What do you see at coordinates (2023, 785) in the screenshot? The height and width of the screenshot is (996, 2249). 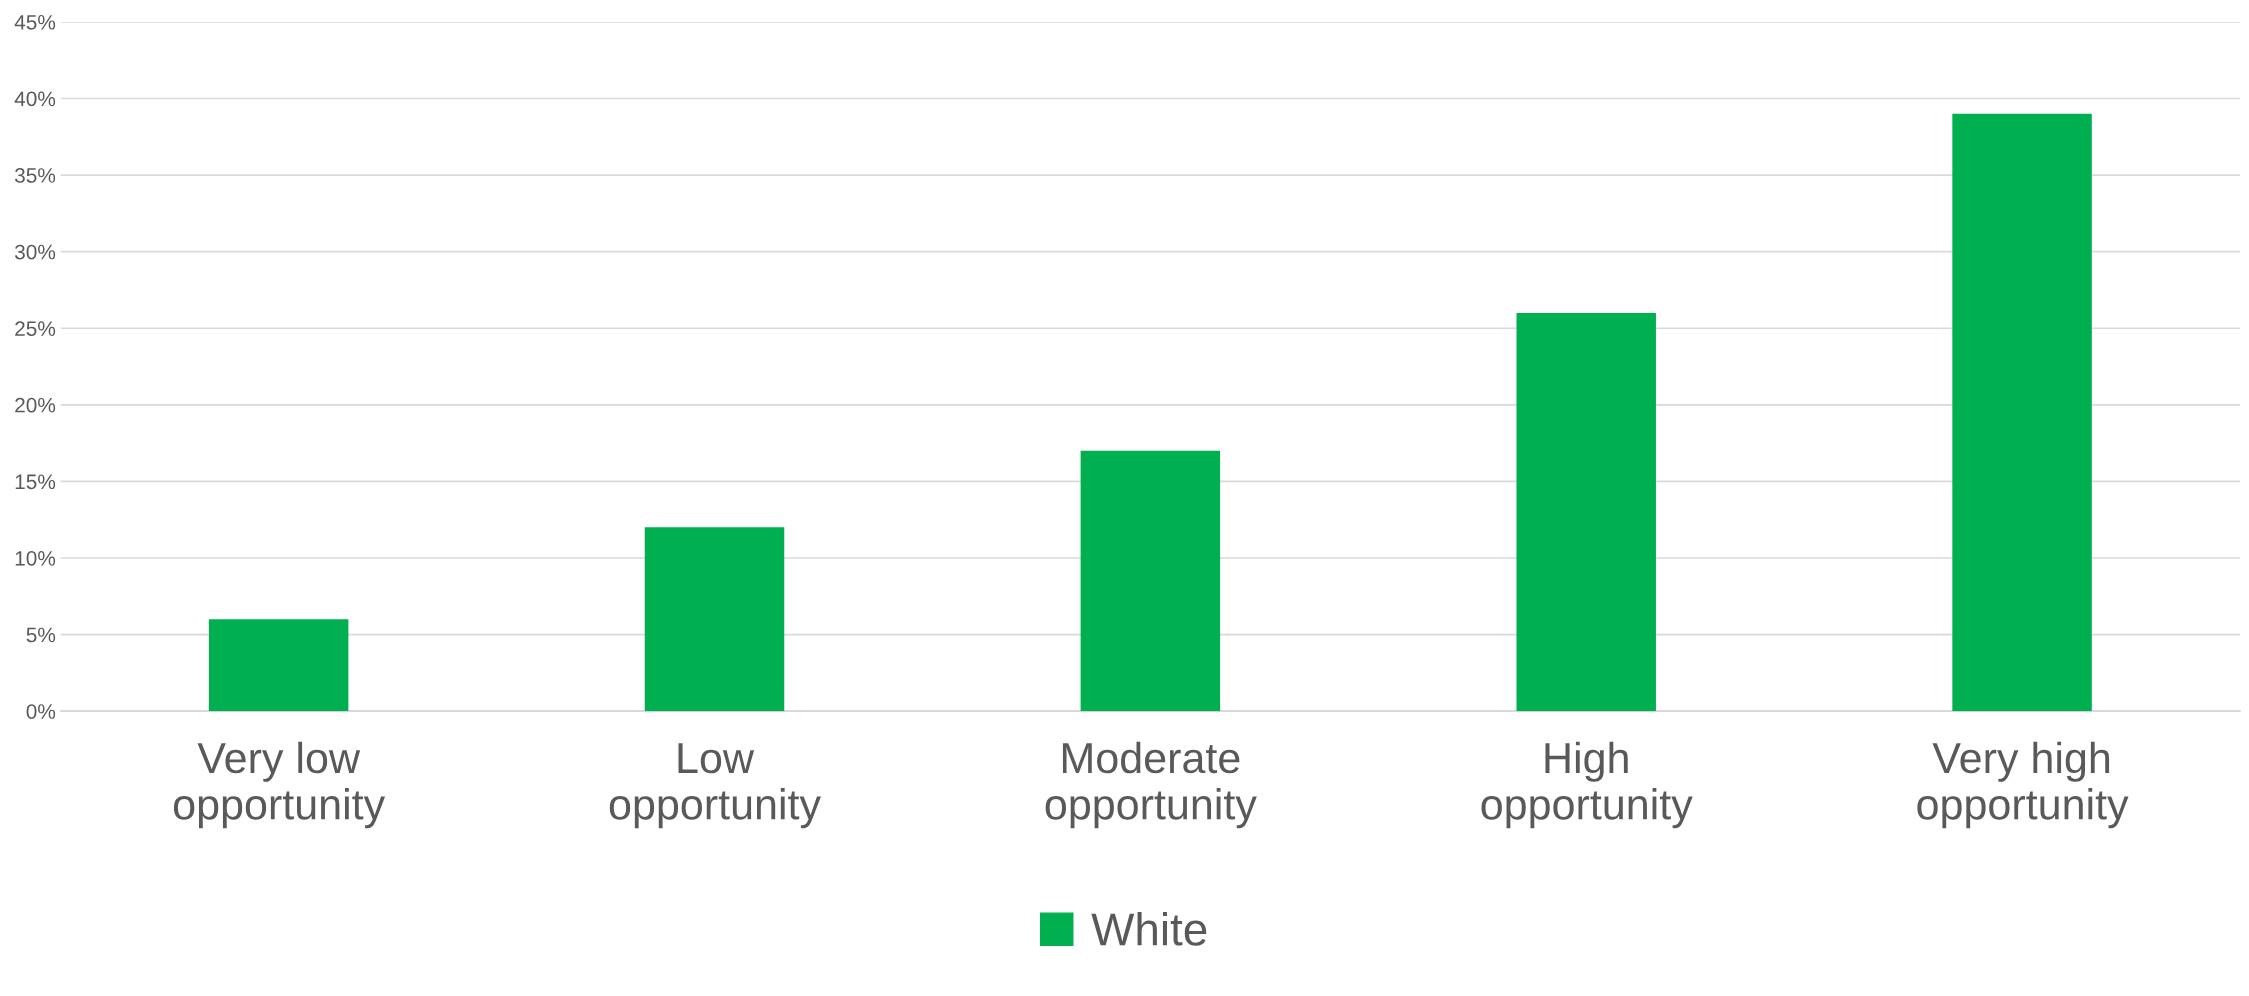 I see `x-tick-label: Very high opportunity` at bounding box center [2023, 785].